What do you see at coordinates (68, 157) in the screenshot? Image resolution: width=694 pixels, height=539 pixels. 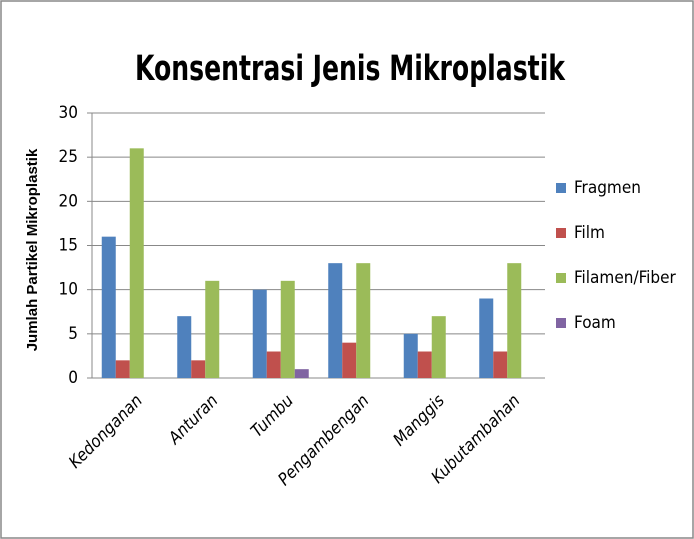 I see `y-tick-label: 25` at bounding box center [68, 157].